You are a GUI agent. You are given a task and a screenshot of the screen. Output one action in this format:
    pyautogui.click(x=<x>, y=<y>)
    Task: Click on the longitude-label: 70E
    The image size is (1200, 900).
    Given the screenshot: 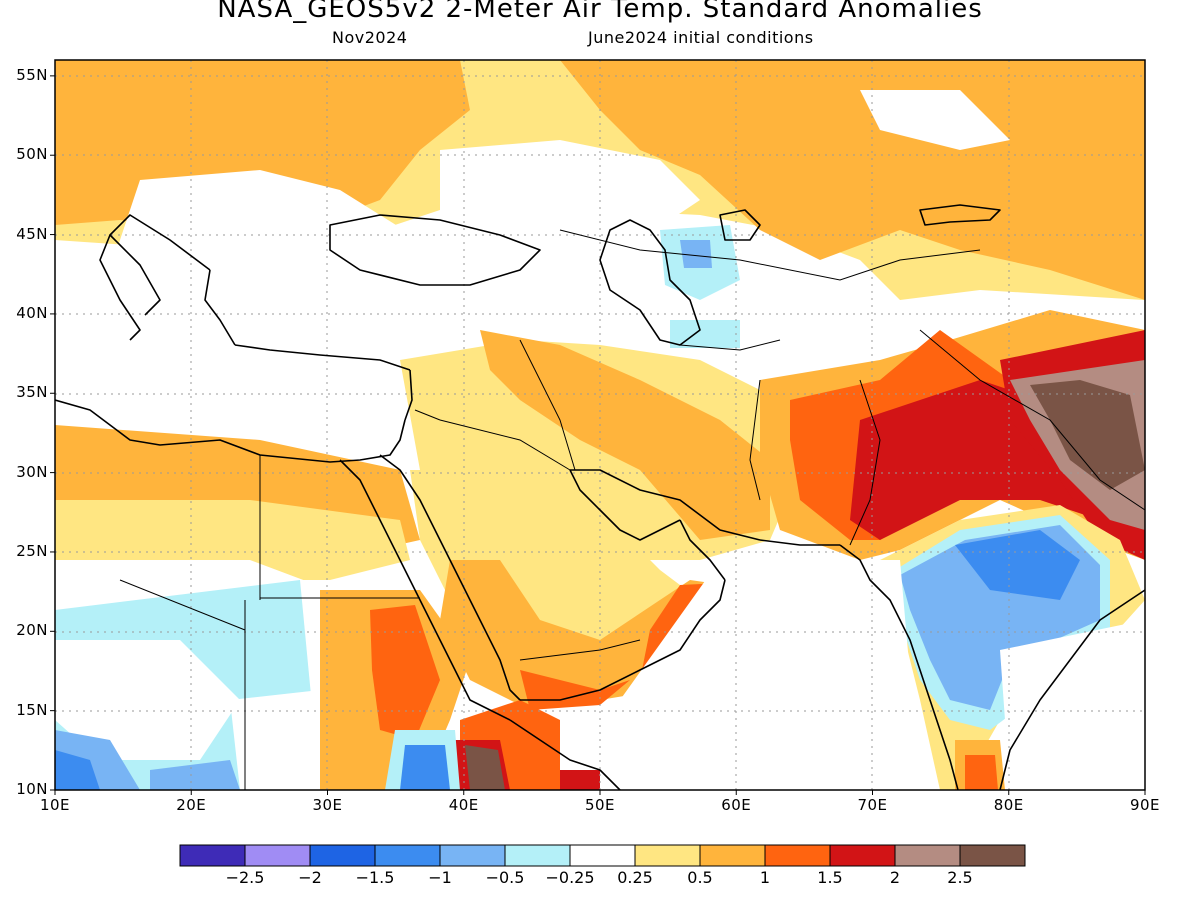 What is the action you would take?
    pyautogui.click(x=872, y=805)
    